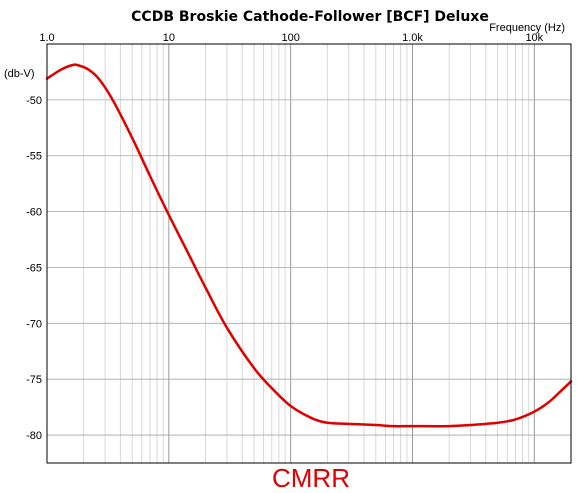 The height and width of the screenshot is (493, 578). Describe the element at coordinates (534, 38) in the screenshot. I see `x-tick-label: 10k` at that location.